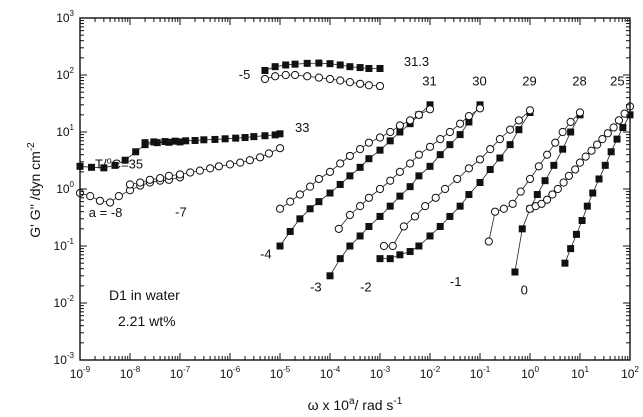  Describe the element at coordinates (380, 373) in the screenshot. I see `x-tick-label: 10⁻³` at that location.